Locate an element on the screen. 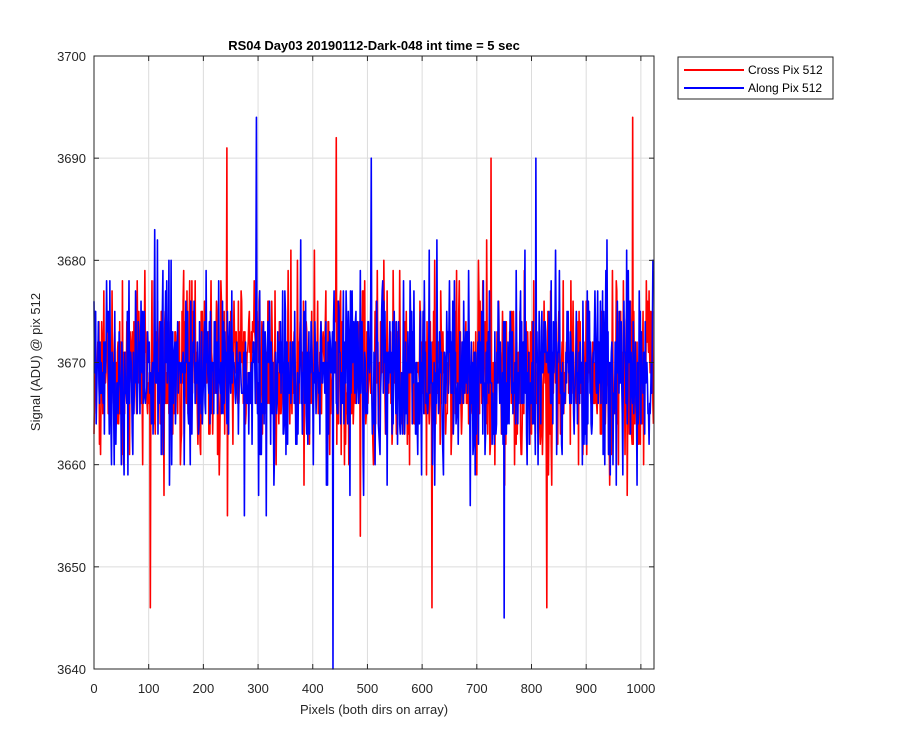 Image resolution: width=900 pixels, height=750 pixels. x-tick-label: 200 is located at coordinates (204, 688).